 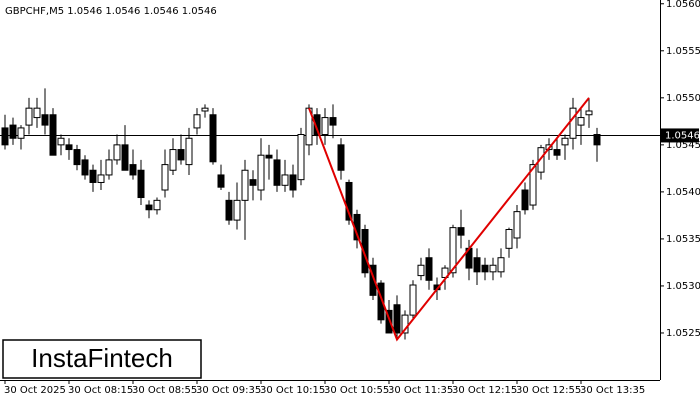 What do you see at coordinates (683, 98) in the screenshot?
I see `y-tick-label: 1.0550` at bounding box center [683, 98].